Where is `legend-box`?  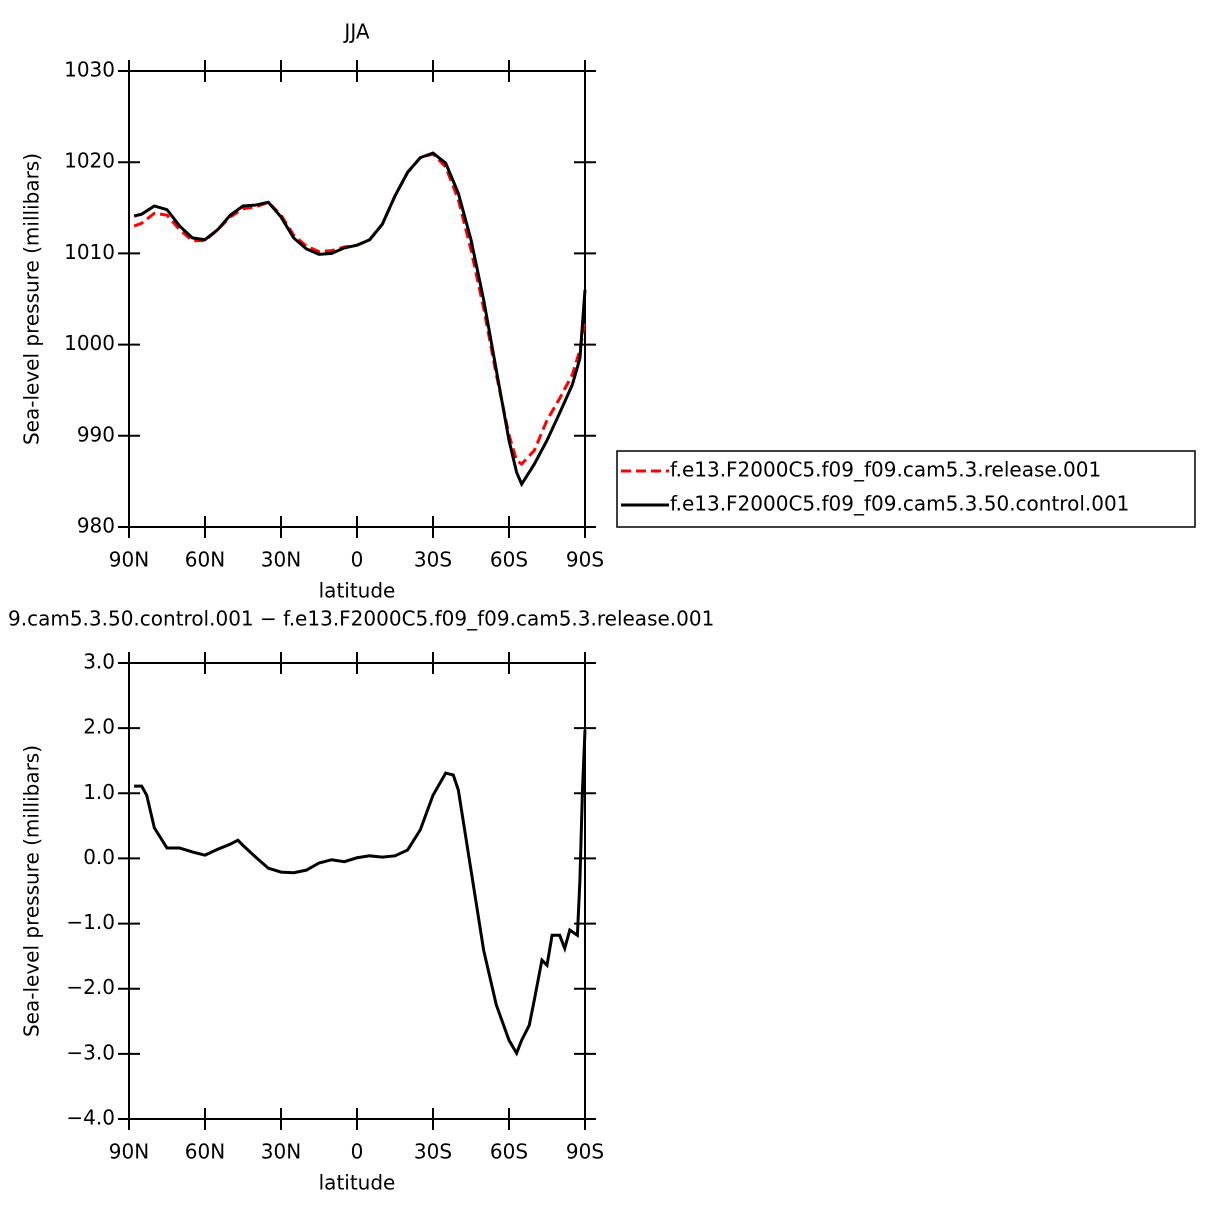
legend-box is located at coordinates (906, 489).